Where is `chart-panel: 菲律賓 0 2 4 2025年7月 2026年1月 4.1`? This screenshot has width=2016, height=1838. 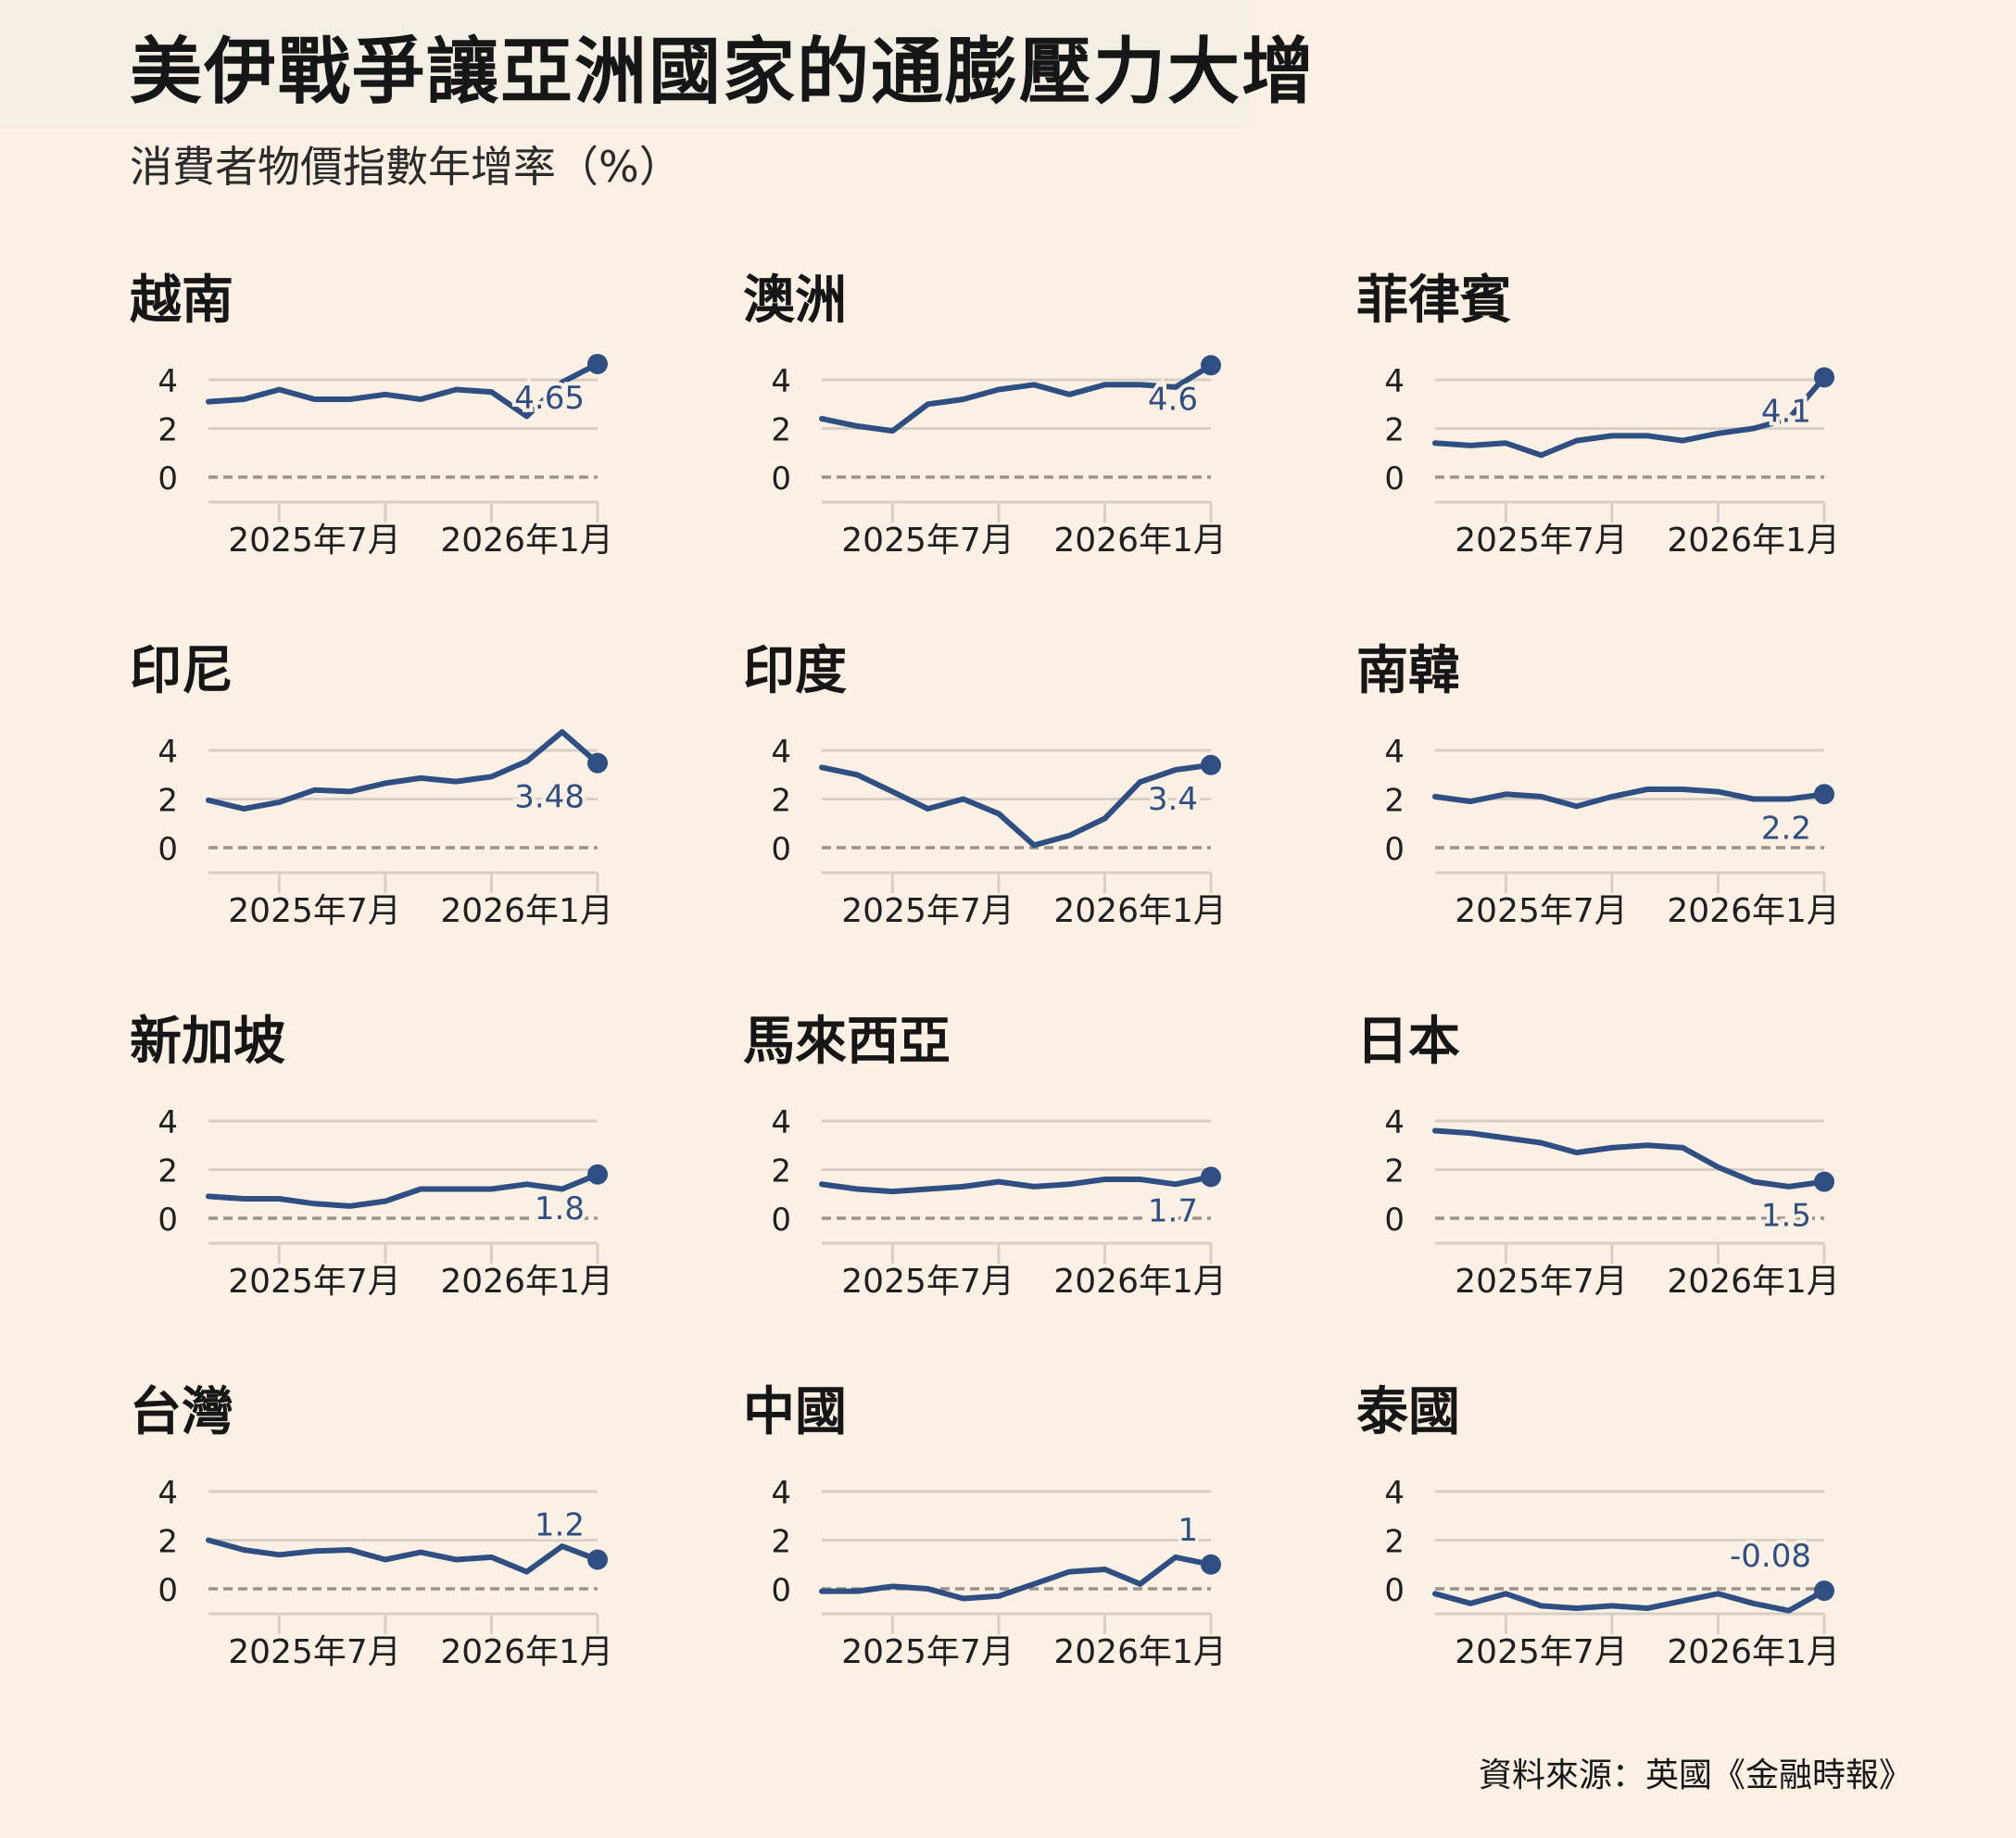
chart-panel: 菲律賓 0 2 4 2025年7月 2026年1月 4.1 is located at coordinates (1598, 440).